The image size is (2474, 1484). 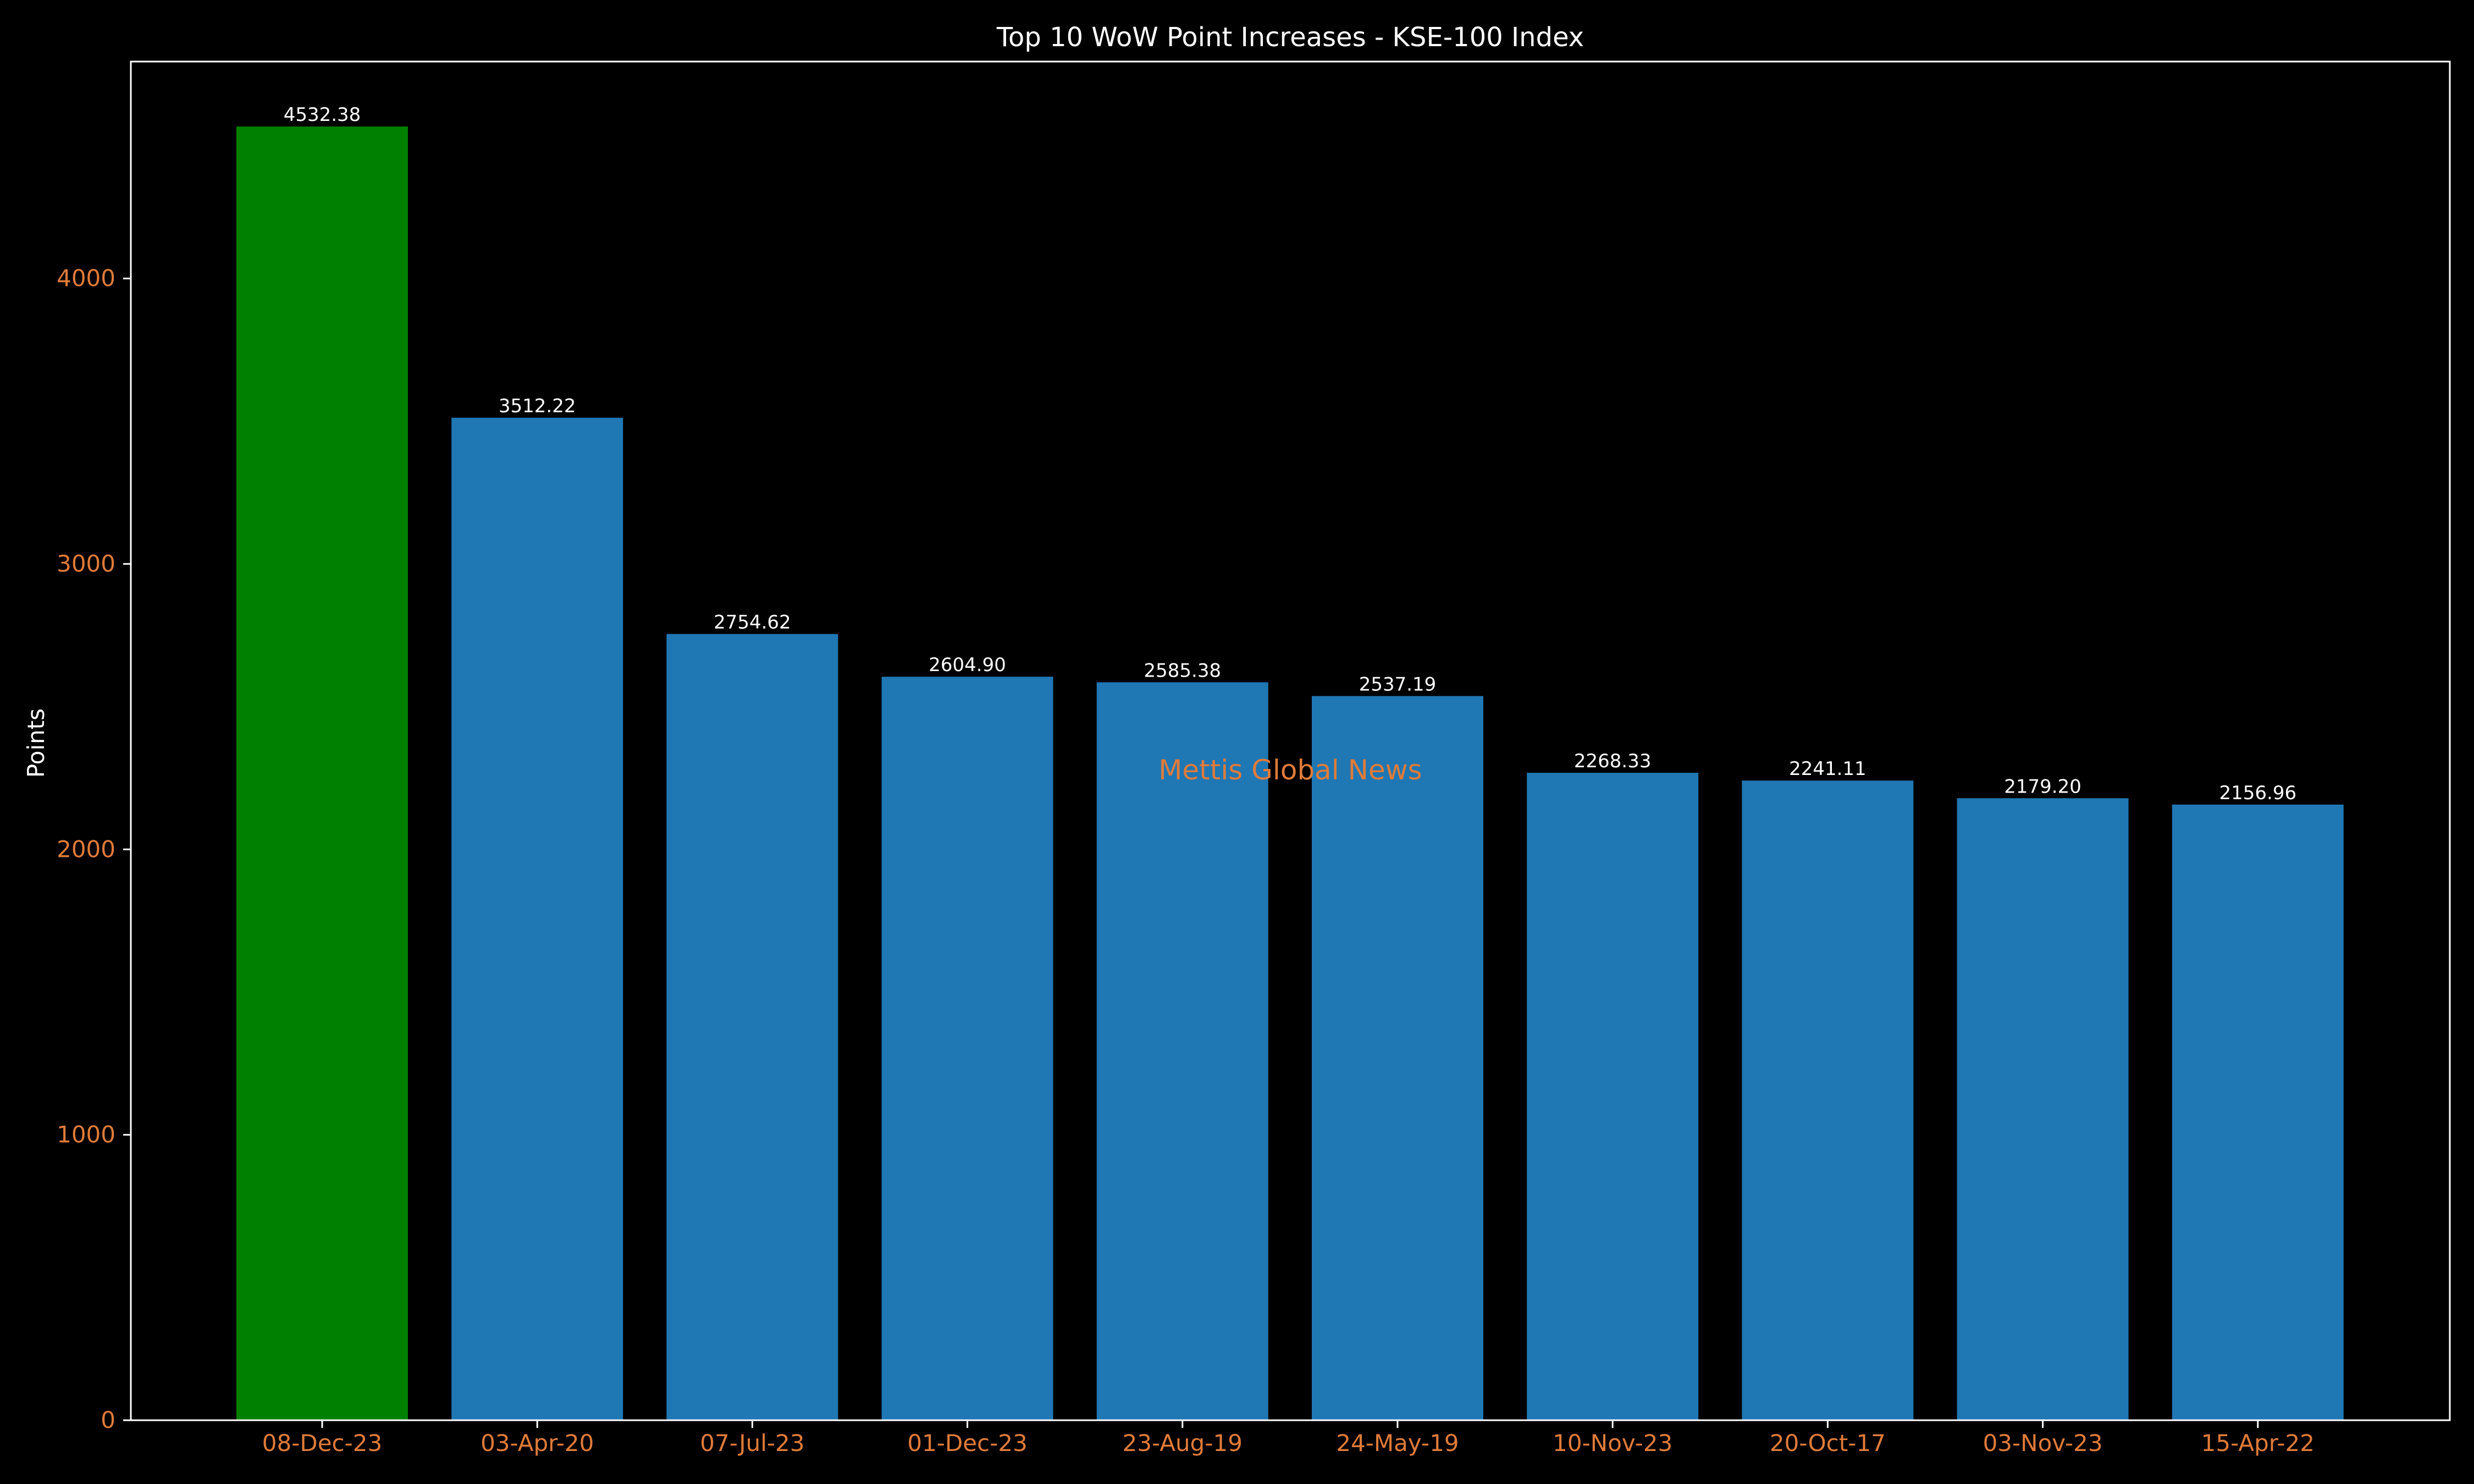 I want to click on y-tick-label: 0, so click(x=108, y=1420).